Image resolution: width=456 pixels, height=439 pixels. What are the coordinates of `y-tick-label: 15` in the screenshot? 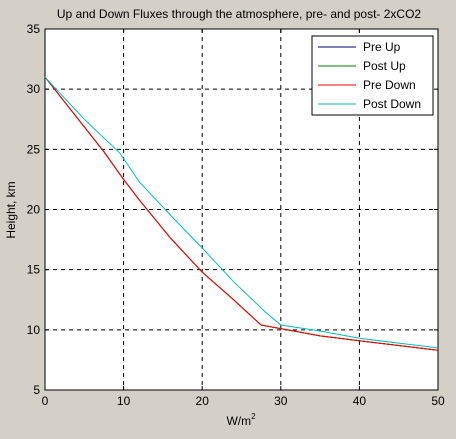 It's located at (34, 270).